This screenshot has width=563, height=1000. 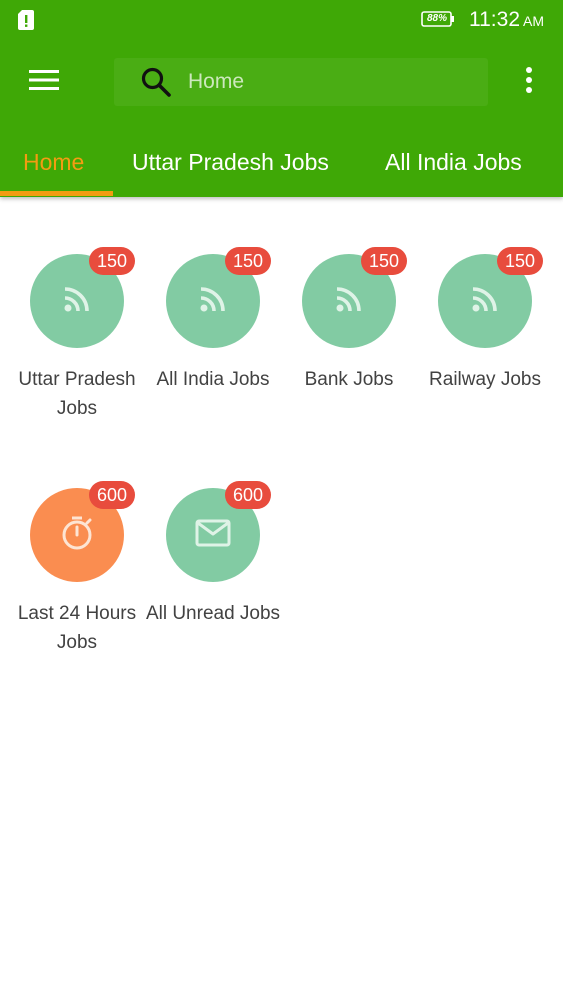 What do you see at coordinates (26, 20) in the screenshot?
I see `sim-alert-icon` at bounding box center [26, 20].